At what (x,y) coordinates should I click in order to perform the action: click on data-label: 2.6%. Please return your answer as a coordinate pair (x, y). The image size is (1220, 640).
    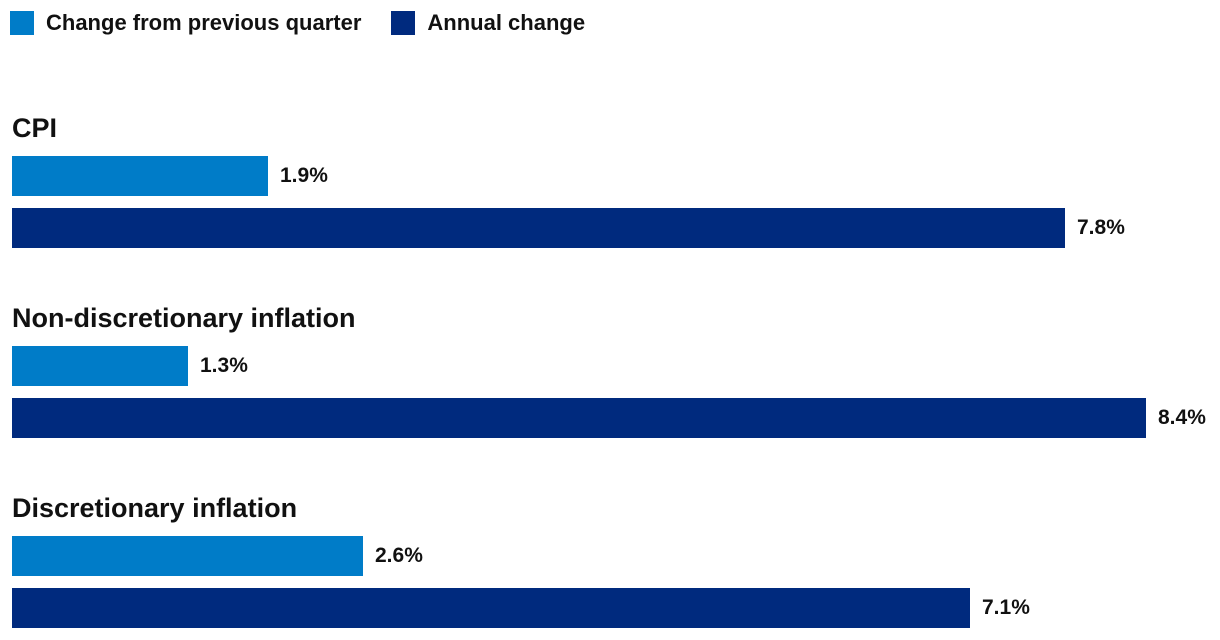
    Looking at the image, I should click on (399, 555).